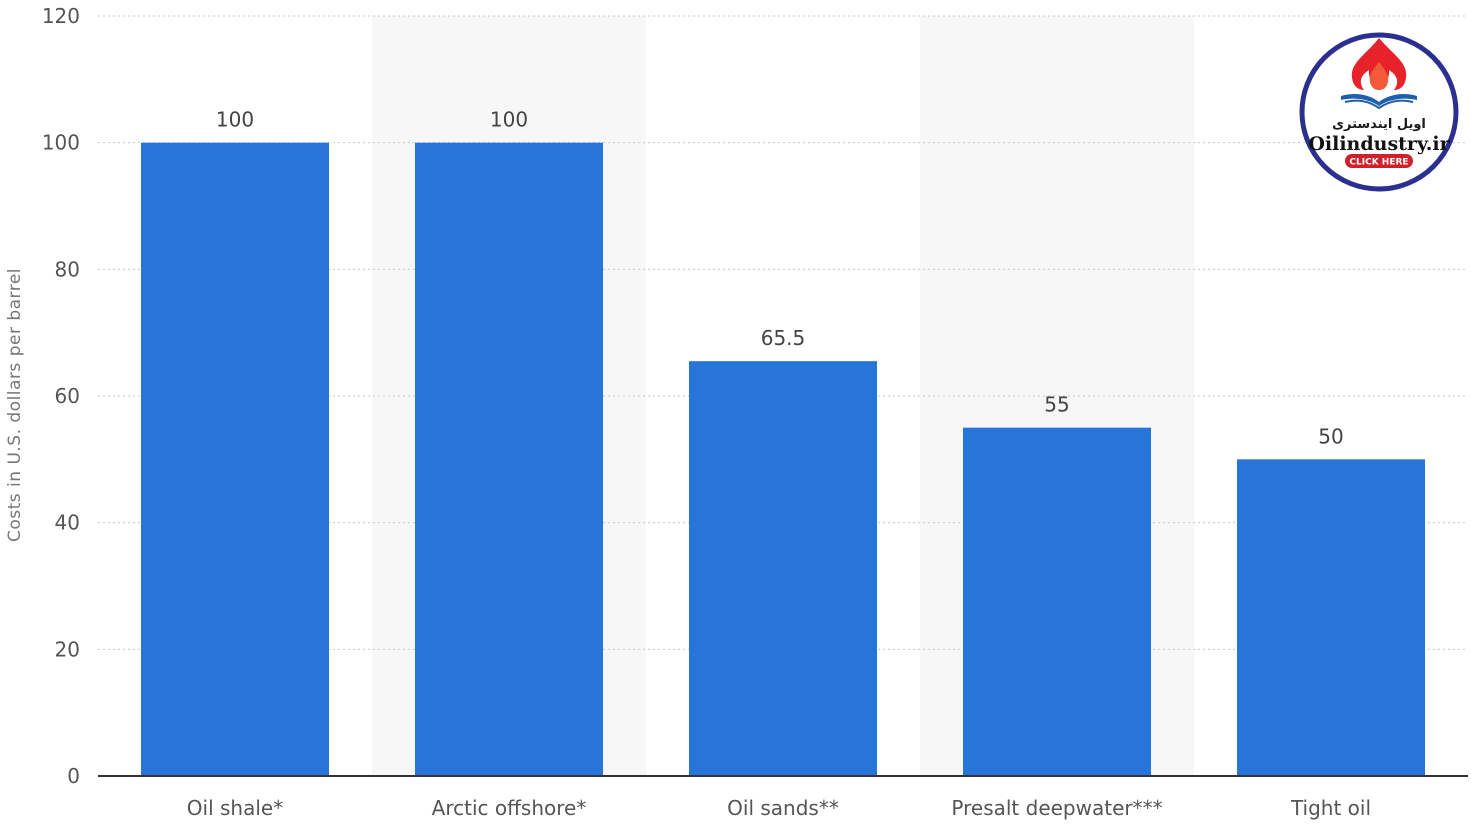 The image size is (1471, 826). Describe the element at coordinates (1379, 74) in the screenshot. I see `flame-book-icon` at that location.